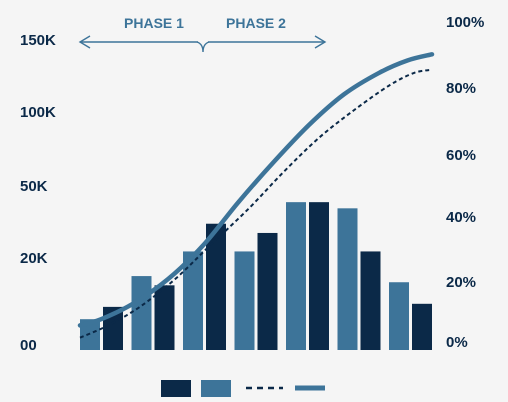  I want to click on phase-1-label: PHASE 1, so click(154, 23).